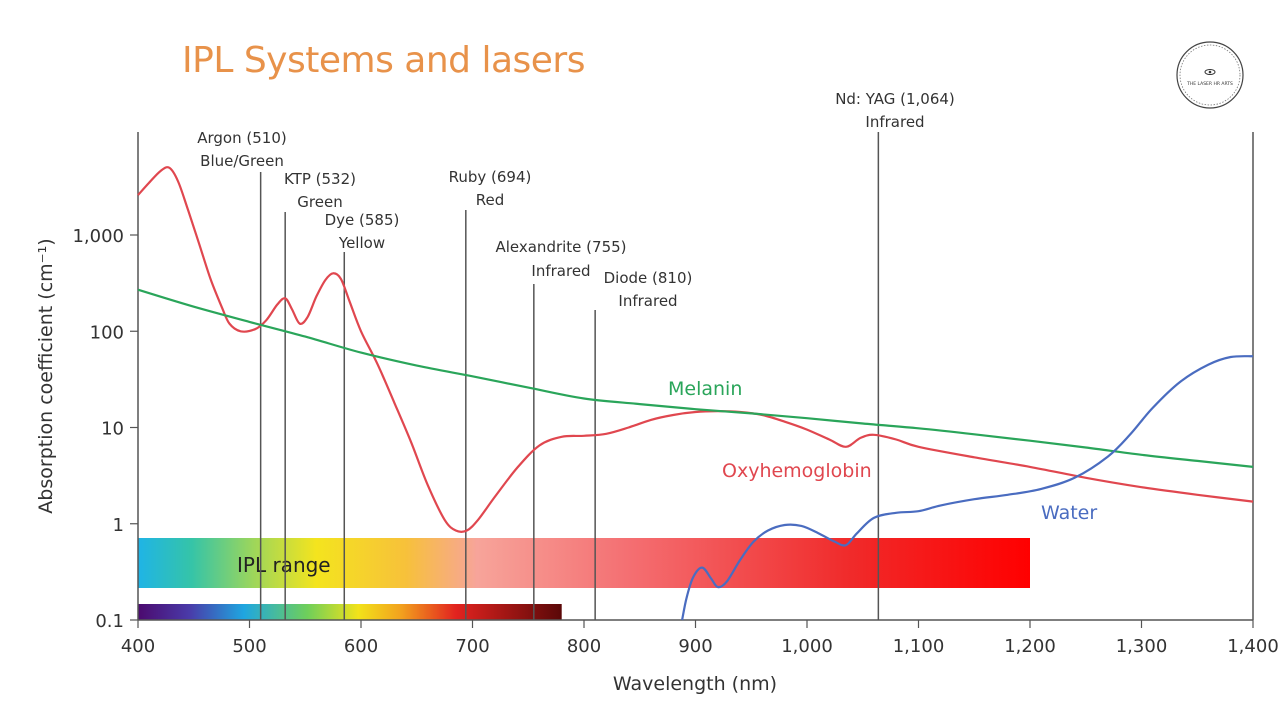 Image resolution: width=1280 pixels, height=714 pixels. I want to click on laser-label: Argon (510), so click(241, 138).